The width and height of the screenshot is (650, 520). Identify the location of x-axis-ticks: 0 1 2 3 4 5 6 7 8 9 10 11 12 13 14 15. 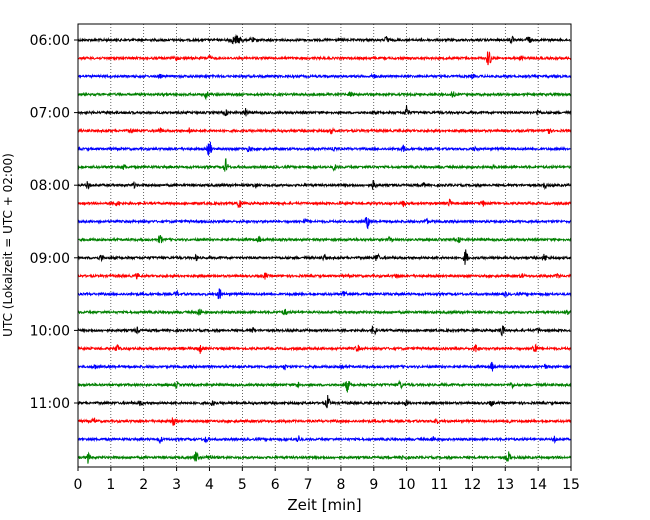
(327, 480).